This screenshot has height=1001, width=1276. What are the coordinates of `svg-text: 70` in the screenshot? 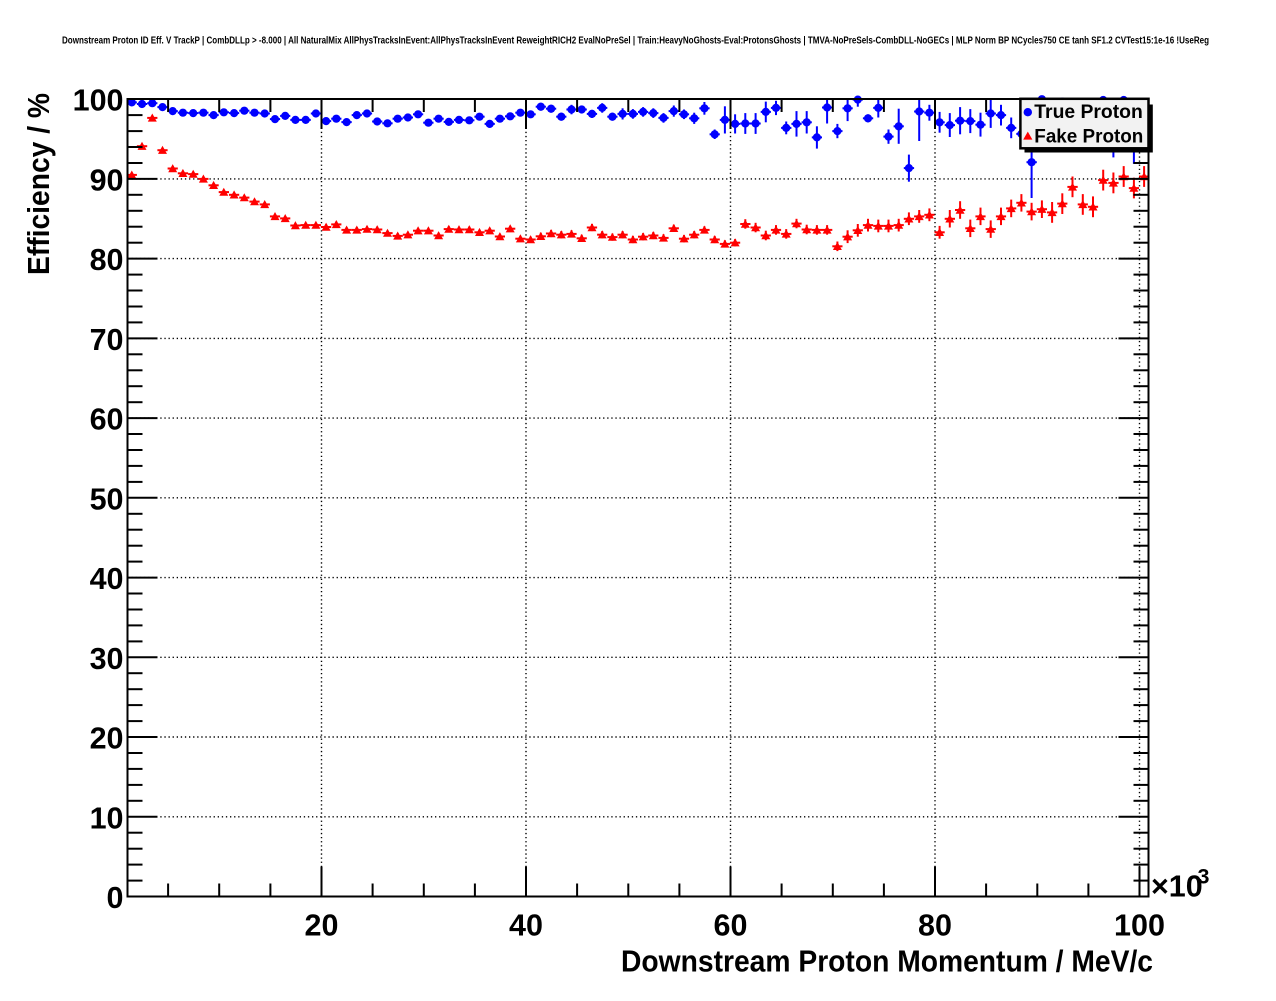 It's located at (107, 340).